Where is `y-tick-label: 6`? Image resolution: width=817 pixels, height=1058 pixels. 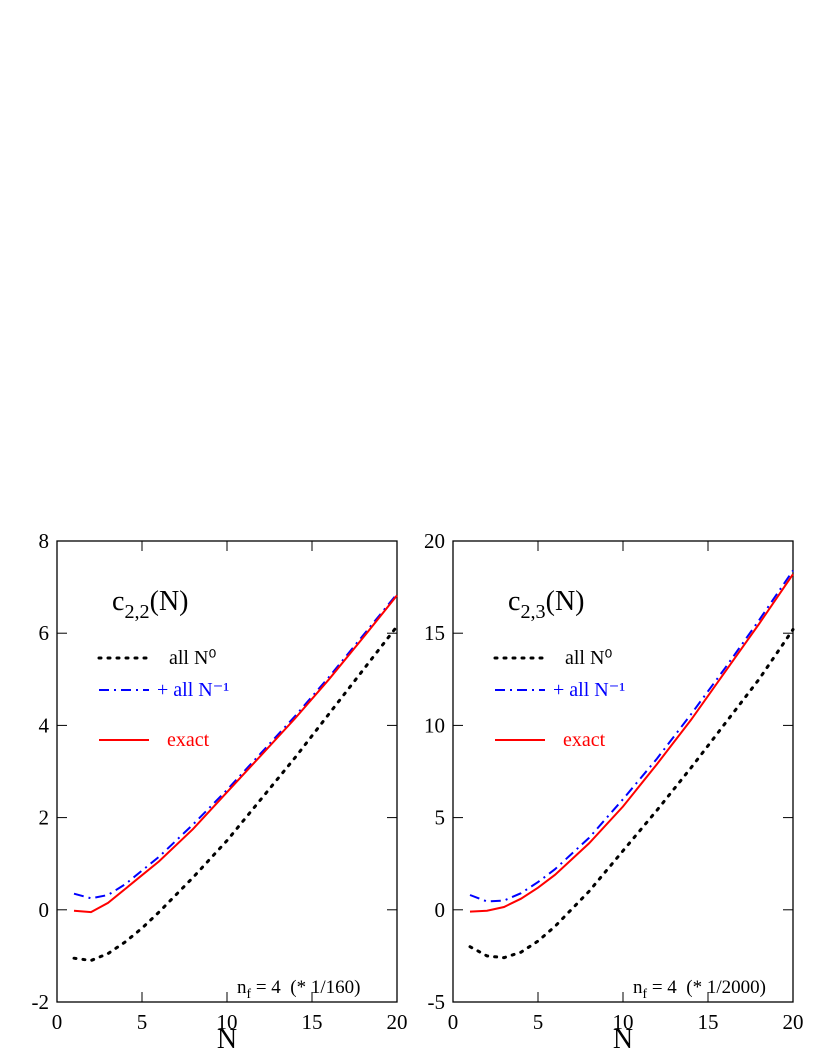 y-tick-label: 6 is located at coordinates (44, 633).